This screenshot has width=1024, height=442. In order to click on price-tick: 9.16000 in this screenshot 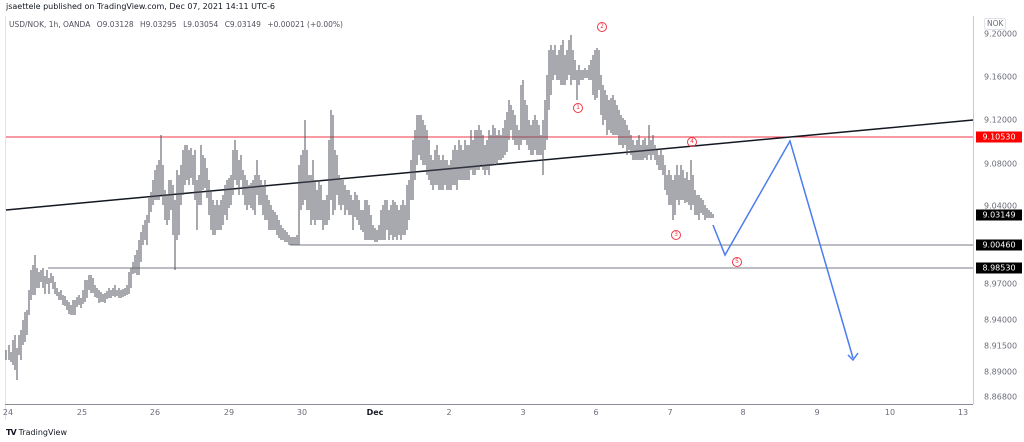, I will do `click(1001, 77)`.